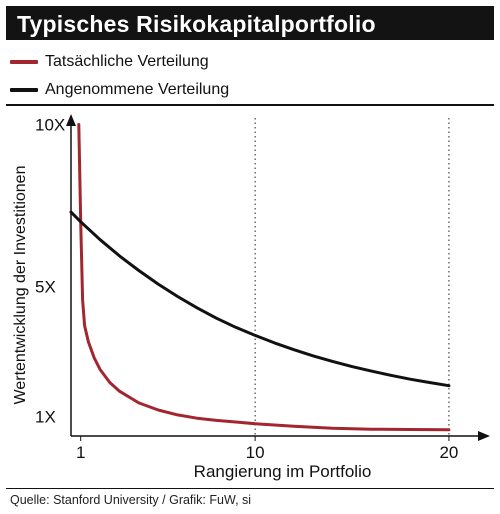 This screenshot has height=514, width=500. Describe the element at coordinates (137, 89) in the screenshot. I see `legend-label-assumed: Angenommene Verteilung` at that location.